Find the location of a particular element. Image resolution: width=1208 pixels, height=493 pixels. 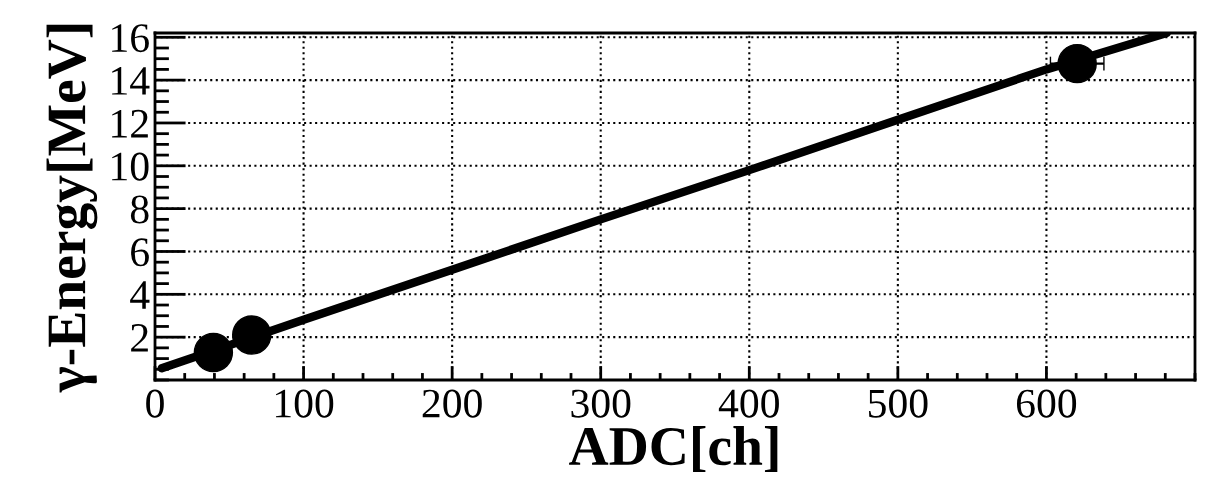

y-tick-label: 12 is located at coordinates (130, 123).